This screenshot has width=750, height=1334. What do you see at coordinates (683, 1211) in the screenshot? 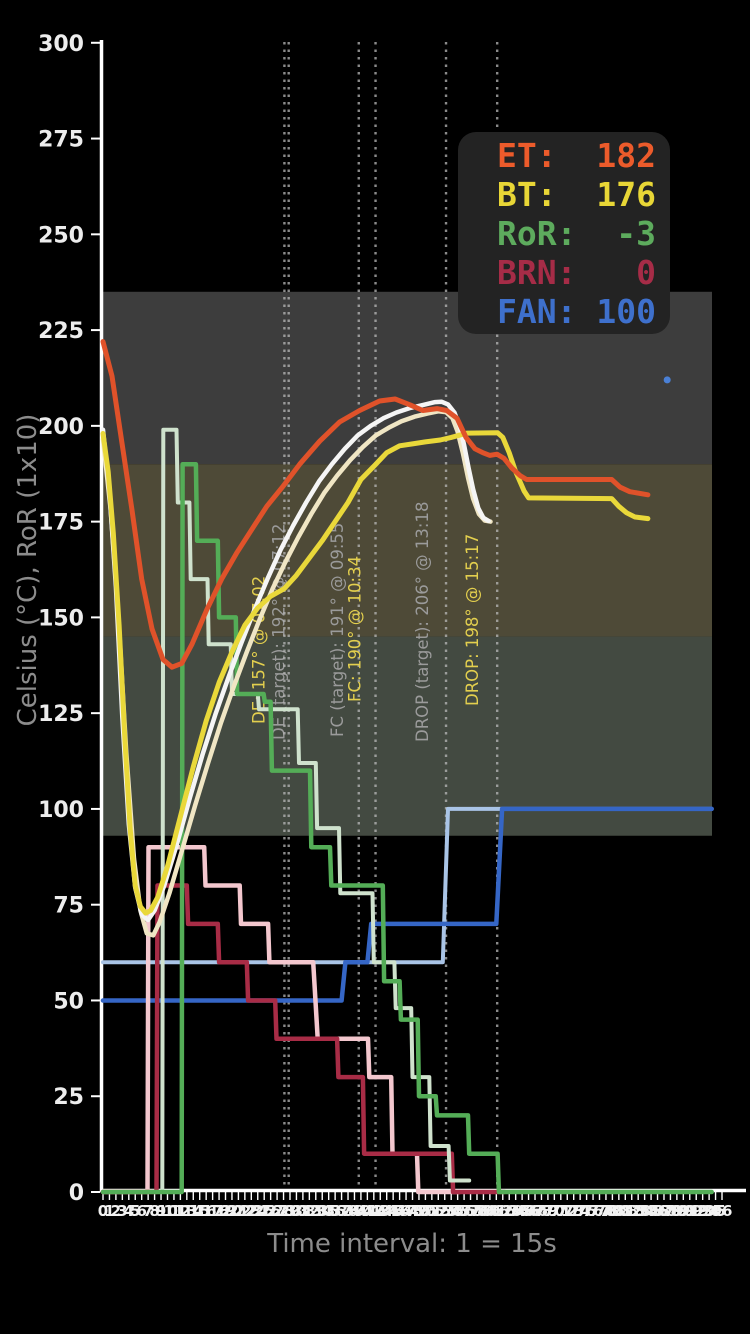
I see `x-tick-label: 90` at bounding box center [683, 1211].